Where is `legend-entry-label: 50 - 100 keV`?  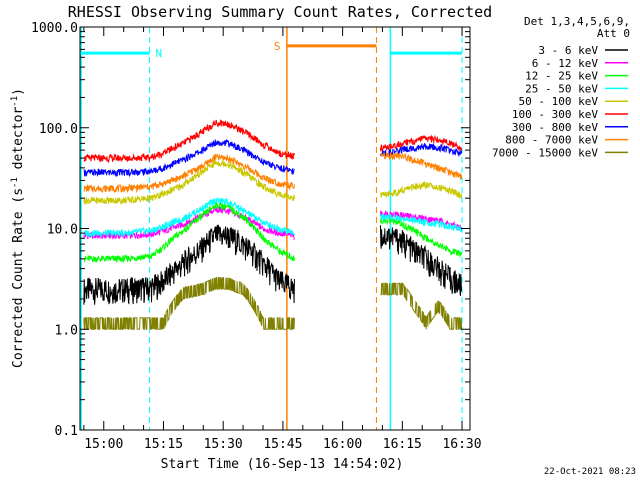 legend-entry-label: 50 - 100 keV is located at coordinates (559, 101).